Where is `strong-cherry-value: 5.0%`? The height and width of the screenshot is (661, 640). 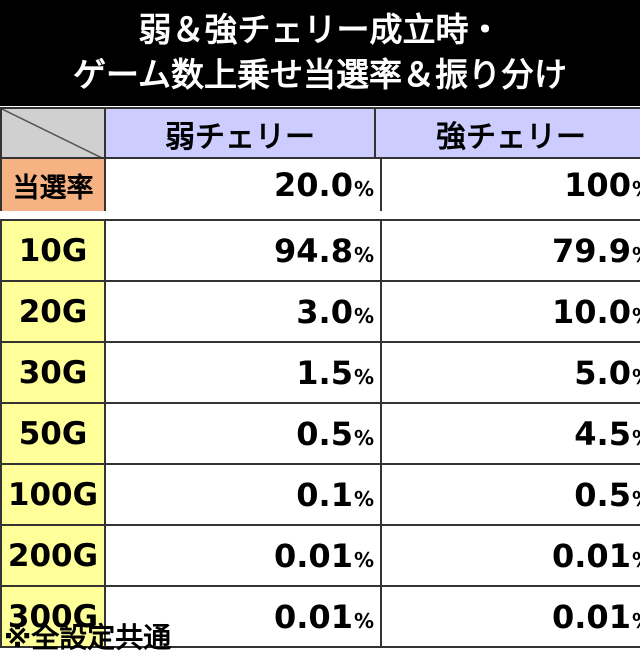
strong-cherry-value: 5.0% is located at coordinates (510, 372).